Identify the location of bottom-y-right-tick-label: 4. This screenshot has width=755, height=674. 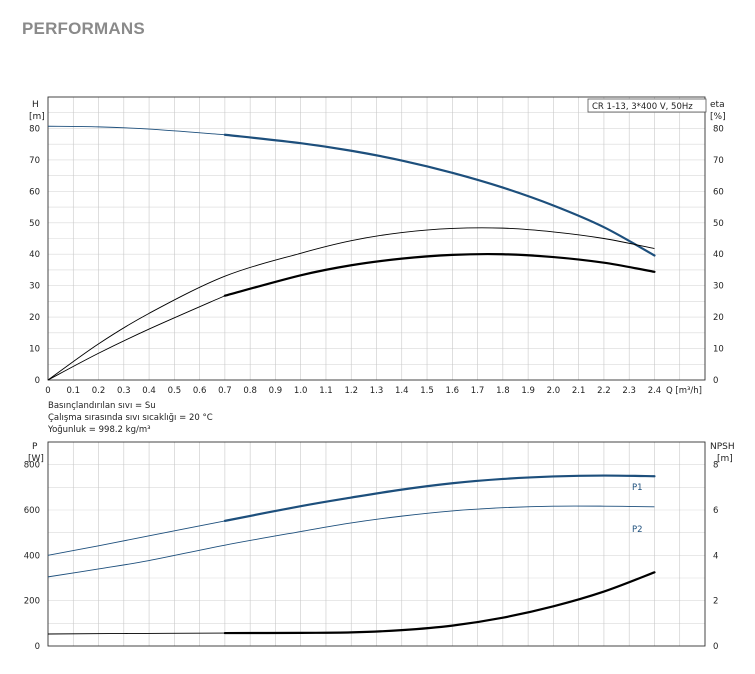
(715, 556).